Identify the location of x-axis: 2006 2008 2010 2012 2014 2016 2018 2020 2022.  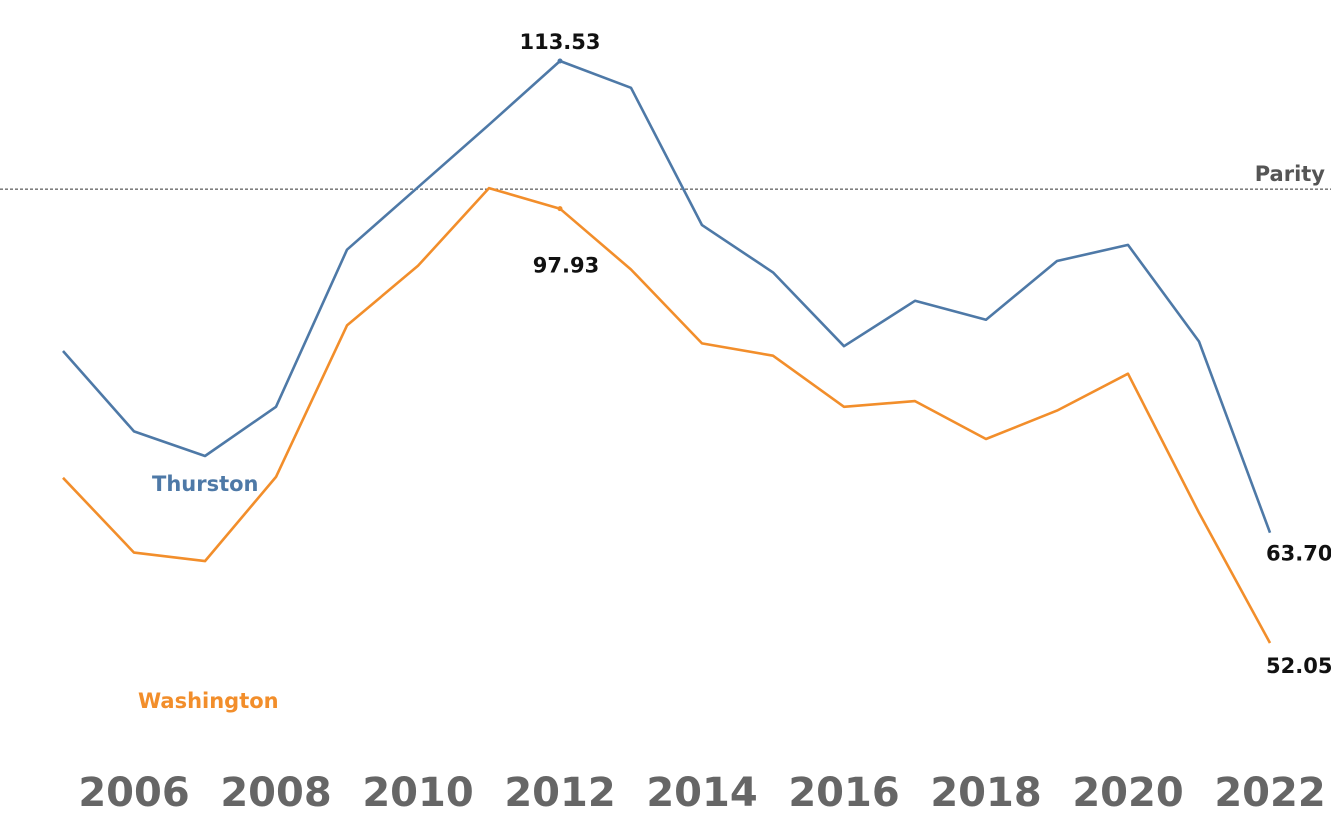
(701, 793).